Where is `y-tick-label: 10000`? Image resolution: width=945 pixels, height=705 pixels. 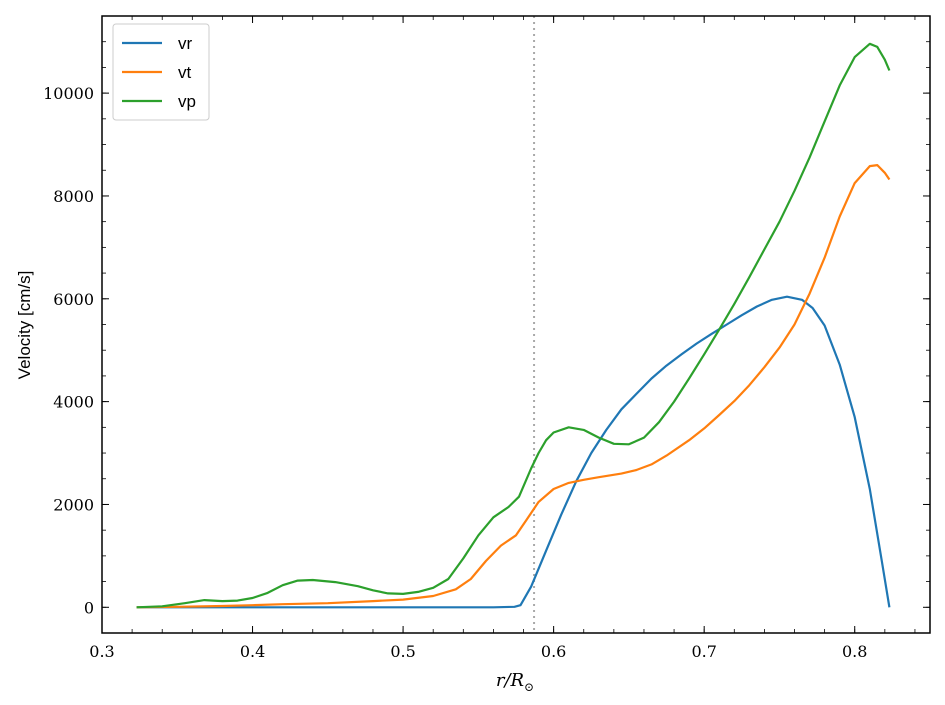 y-tick-label: 10000 is located at coordinates (68, 93).